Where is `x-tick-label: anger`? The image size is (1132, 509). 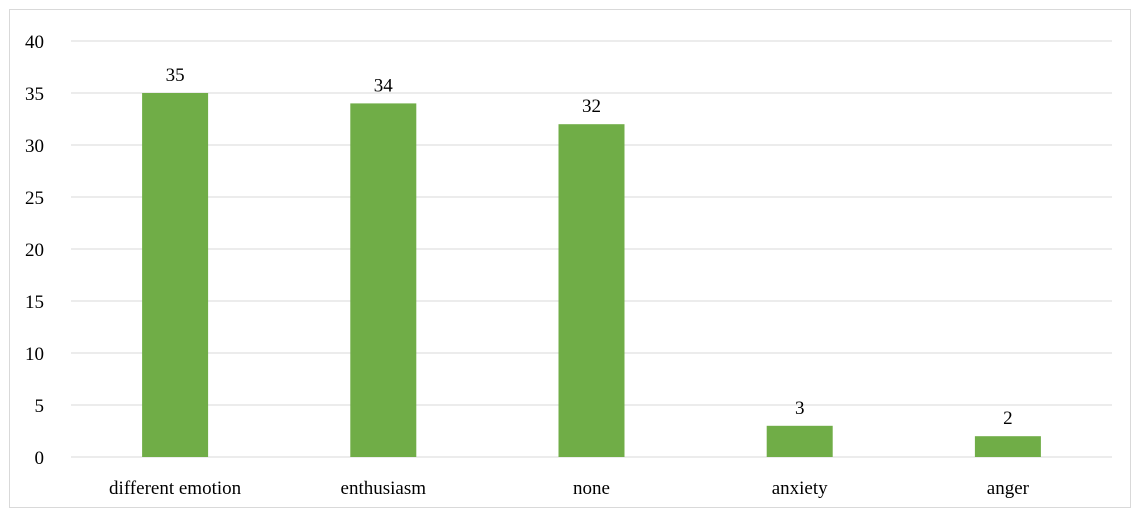 x-tick-label: anger is located at coordinates (1008, 488).